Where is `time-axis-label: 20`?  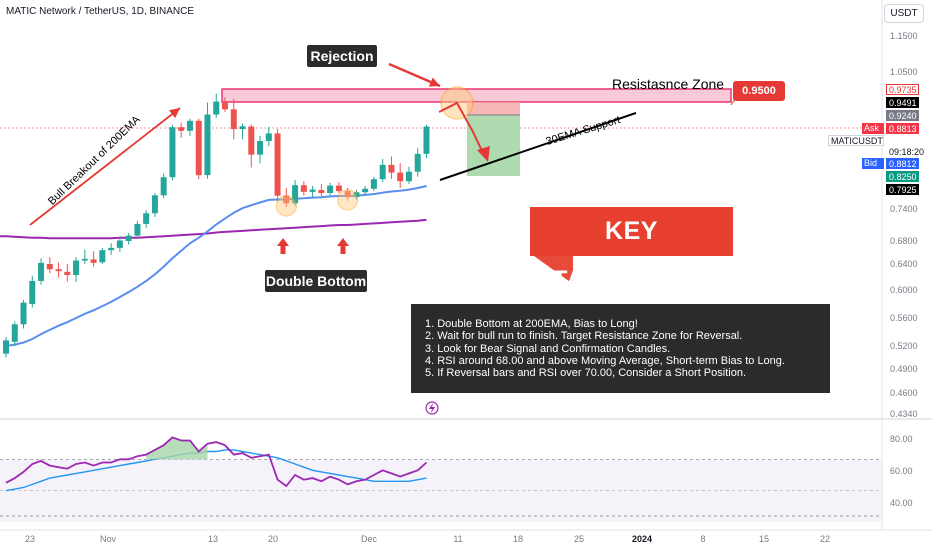
time-axis-label: 20 is located at coordinates (273, 539).